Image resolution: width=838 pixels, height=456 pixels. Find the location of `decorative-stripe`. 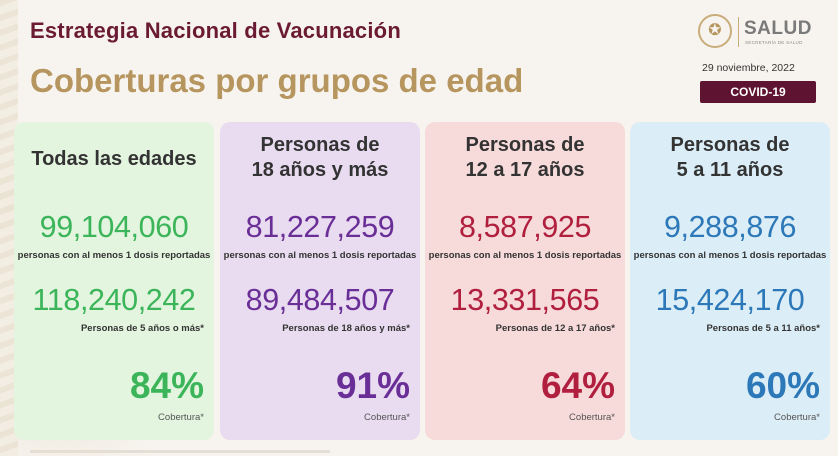

decorative-stripe is located at coordinates (9, 228).